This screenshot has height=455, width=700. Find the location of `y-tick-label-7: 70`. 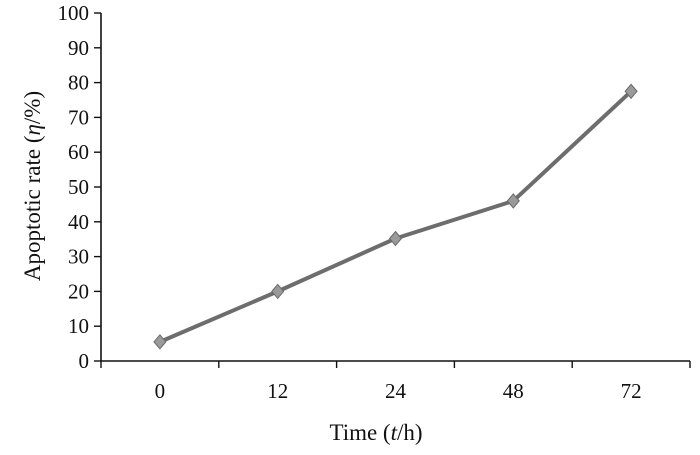

y-tick-label-7: 70 is located at coordinates (78, 117).